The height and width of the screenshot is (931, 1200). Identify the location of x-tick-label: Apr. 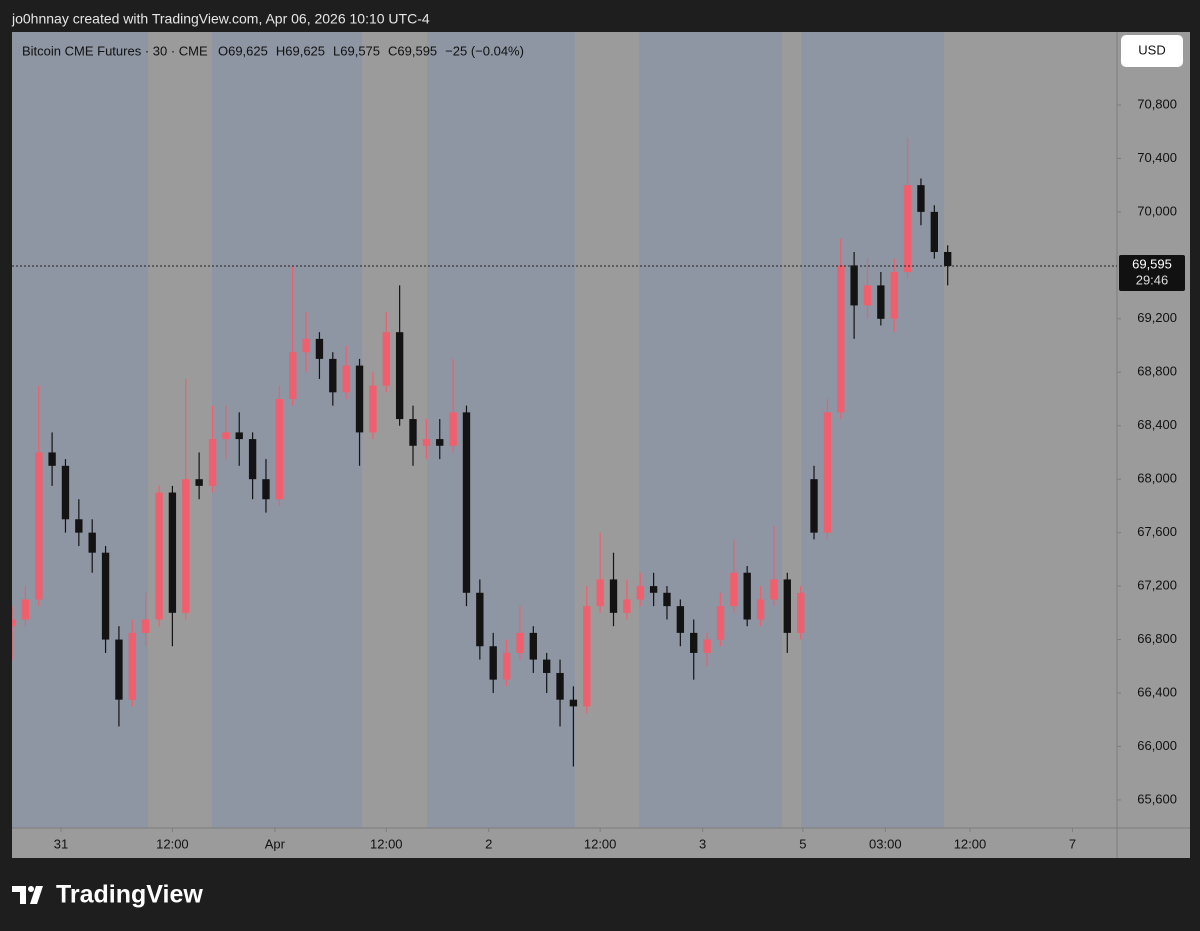
(275, 843).